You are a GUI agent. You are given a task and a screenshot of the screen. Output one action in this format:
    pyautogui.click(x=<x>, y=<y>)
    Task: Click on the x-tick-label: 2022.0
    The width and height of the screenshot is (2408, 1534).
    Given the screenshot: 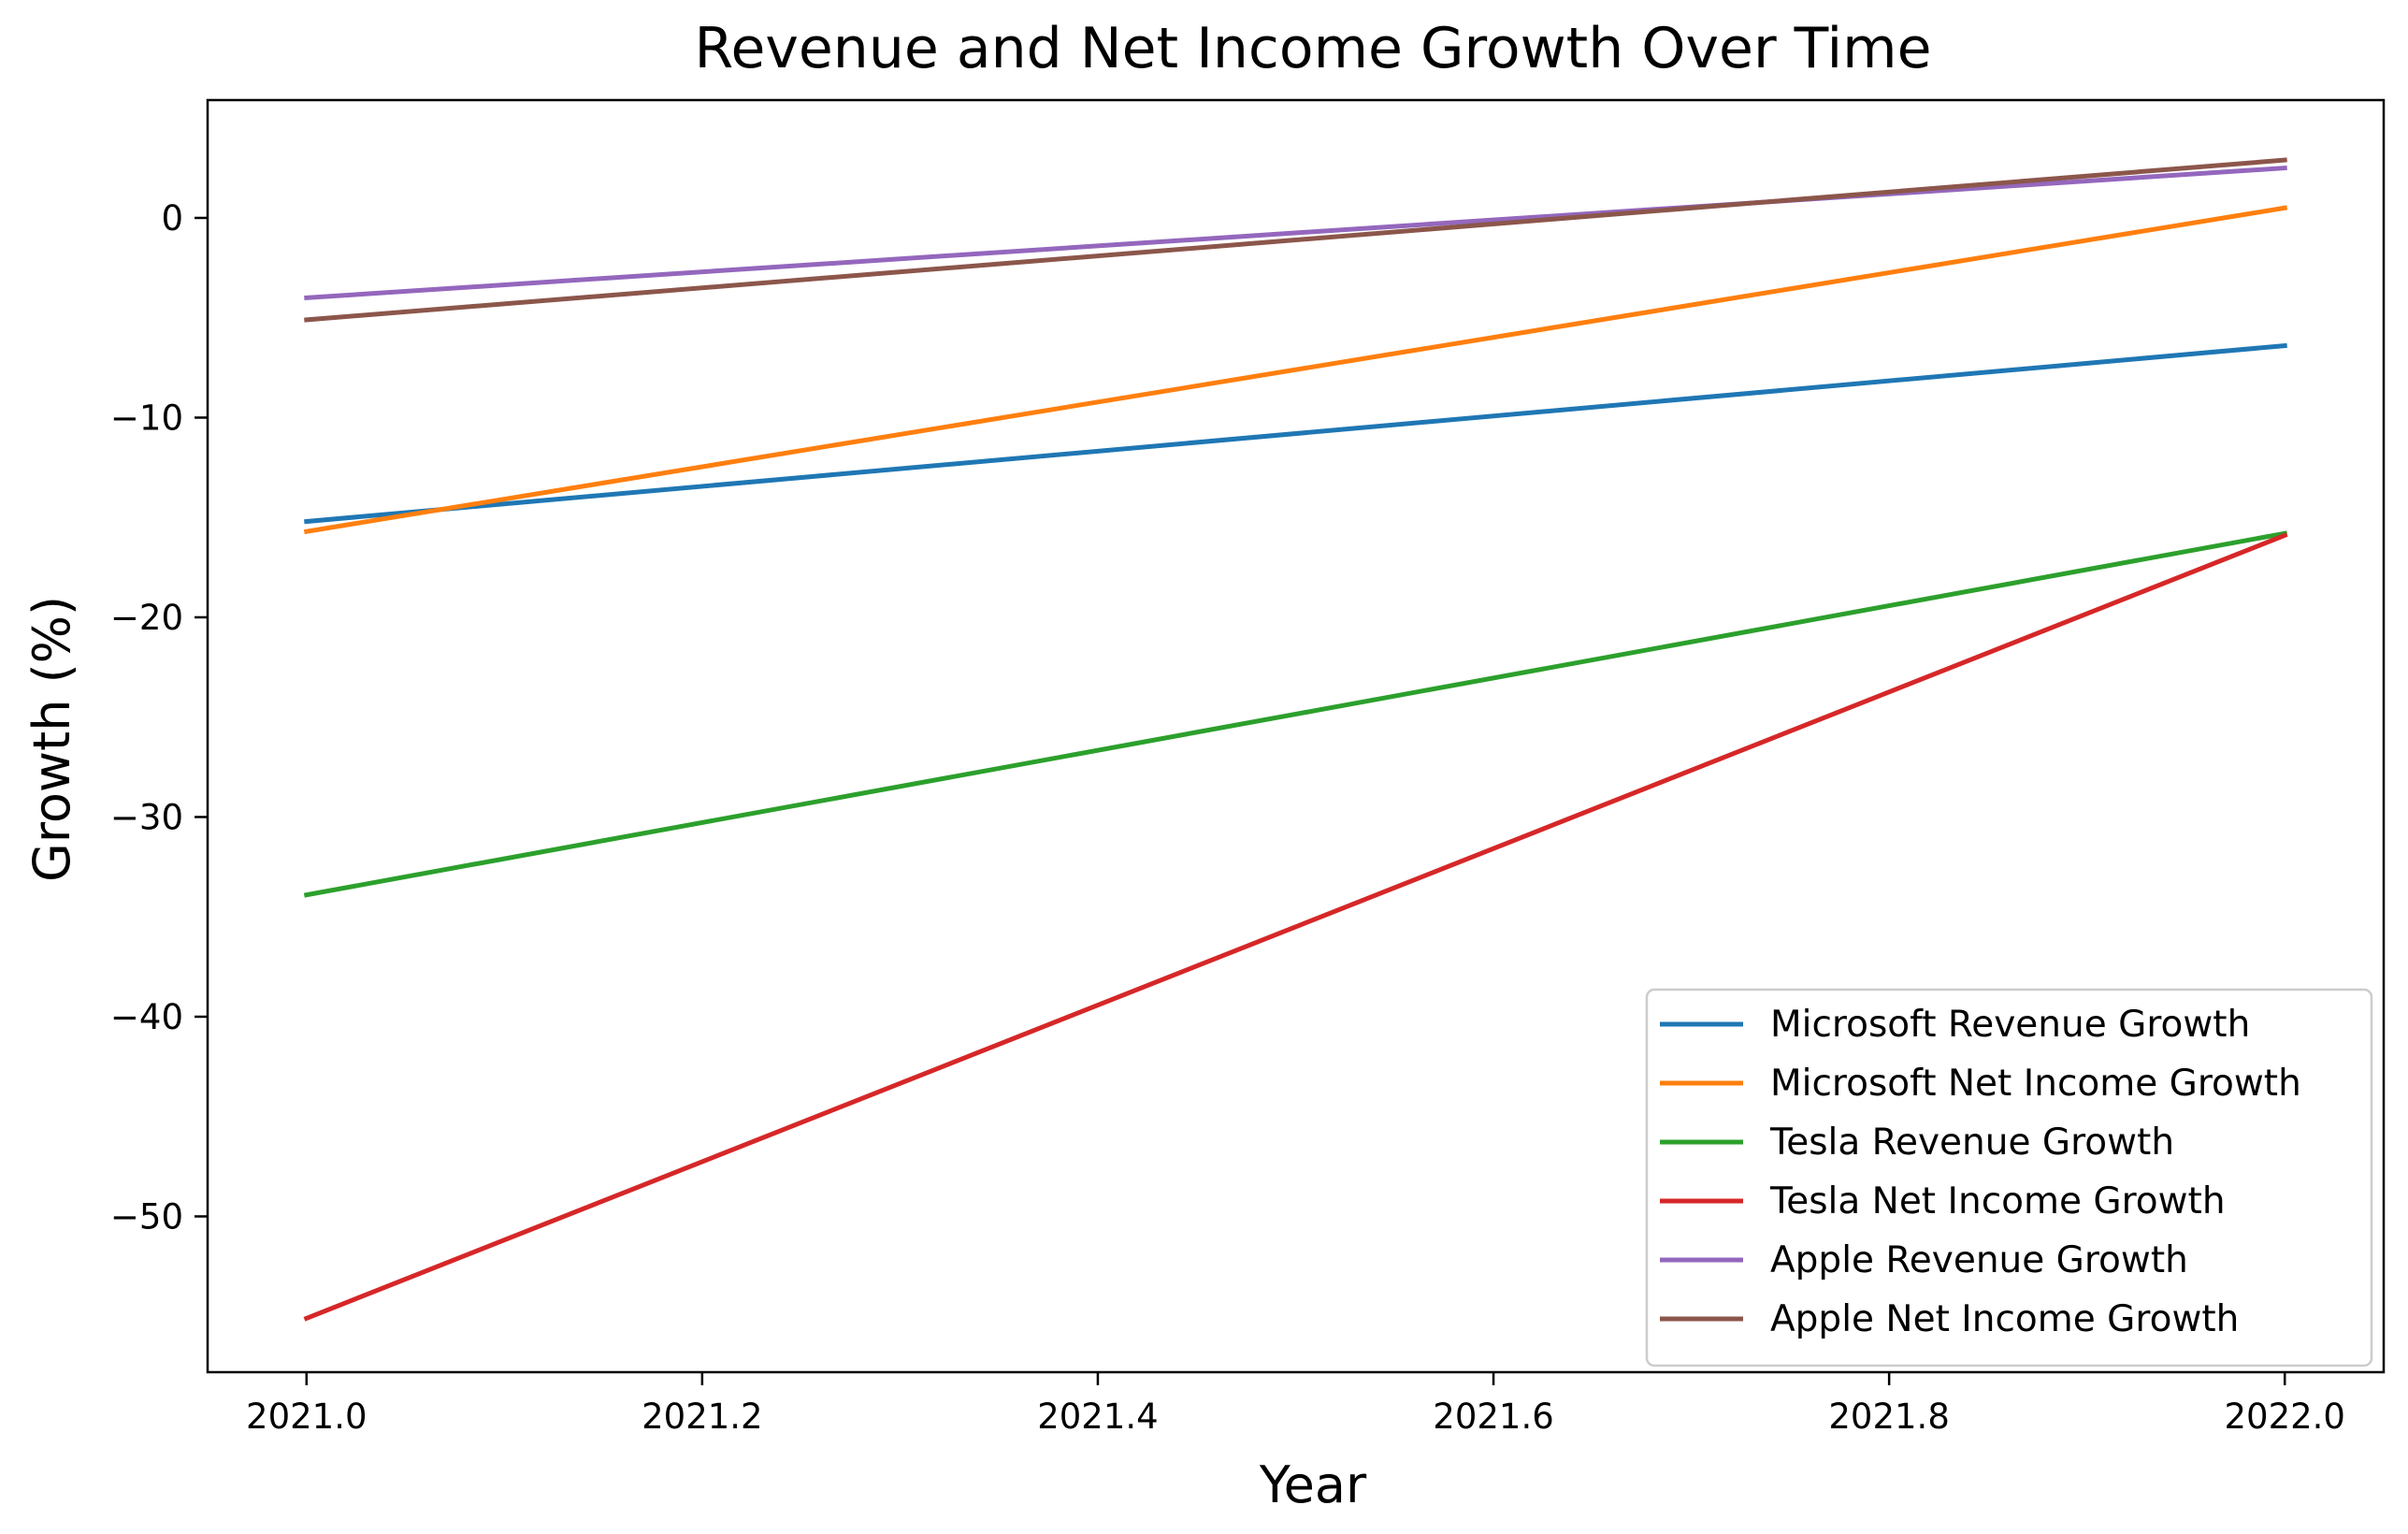 What is the action you would take?
    pyautogui.click(x=2284, y=1417)
    